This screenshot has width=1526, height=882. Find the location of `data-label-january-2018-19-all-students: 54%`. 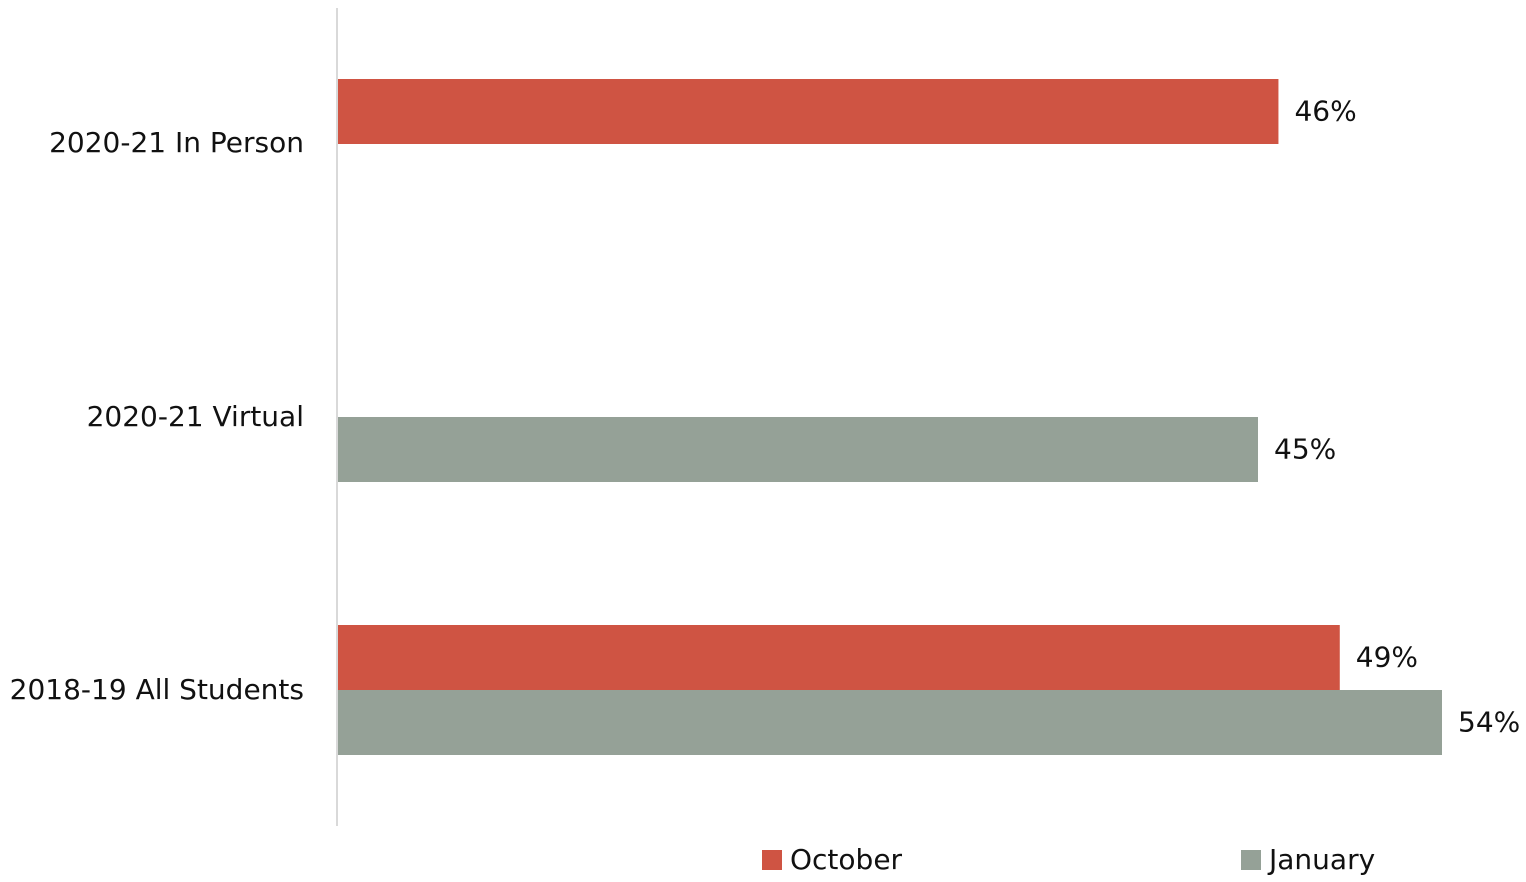

data-label-january-2018-19-all-students: 54% is located at coordinates (1489, 722).